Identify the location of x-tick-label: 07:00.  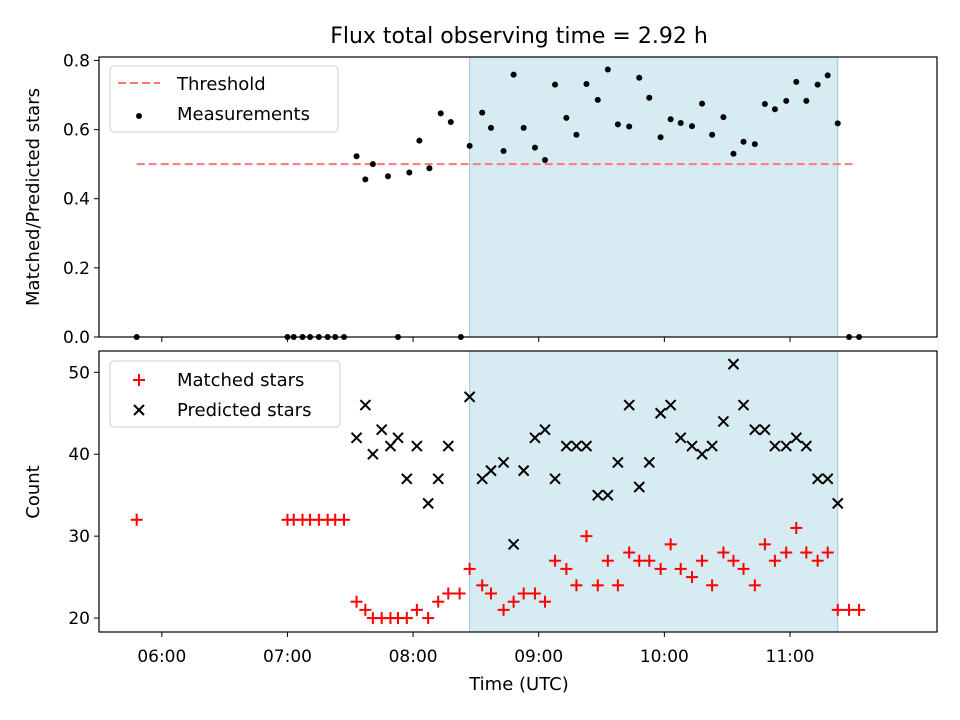
(287, 657).